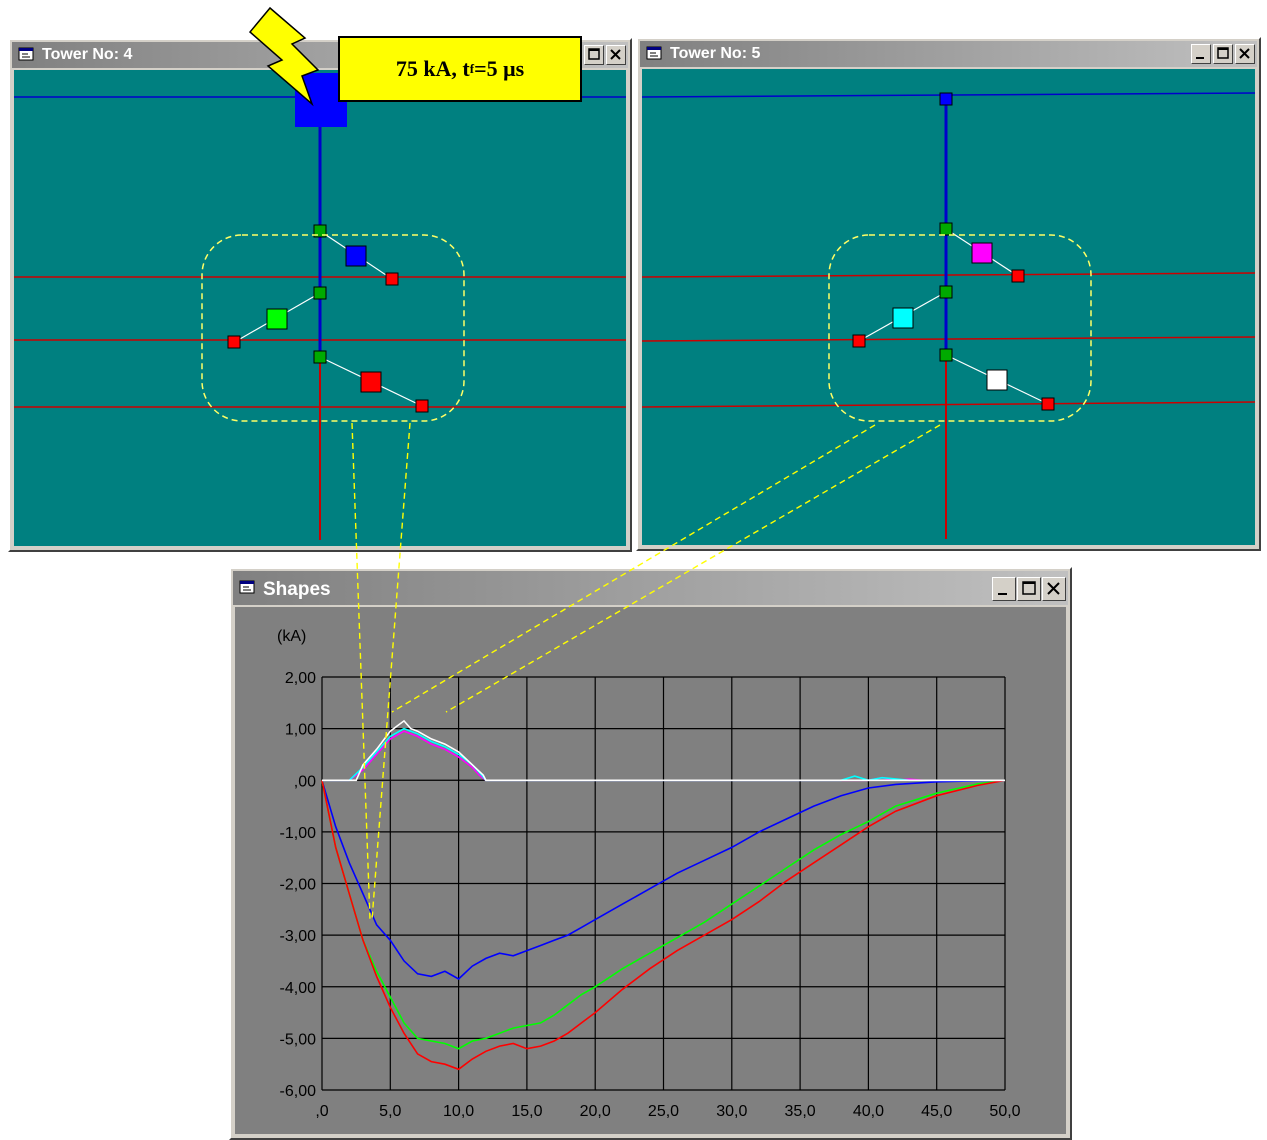  I want to click on x-tick-label: 20,0, so click(595, 1111).